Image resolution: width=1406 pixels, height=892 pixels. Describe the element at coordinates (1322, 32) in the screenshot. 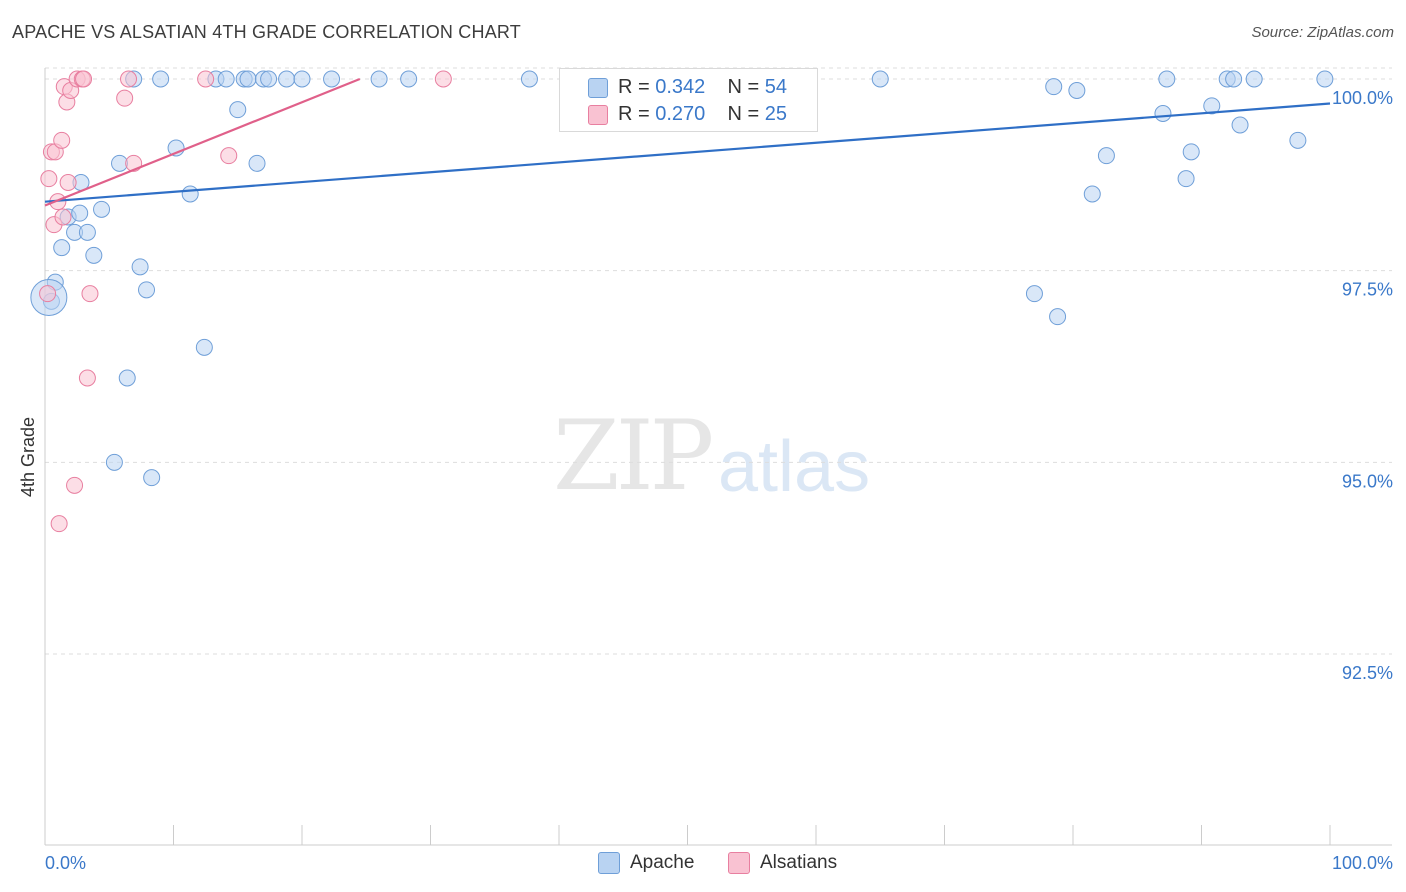

I see `source-credit: Source: ZipAtlas.com` at that location.